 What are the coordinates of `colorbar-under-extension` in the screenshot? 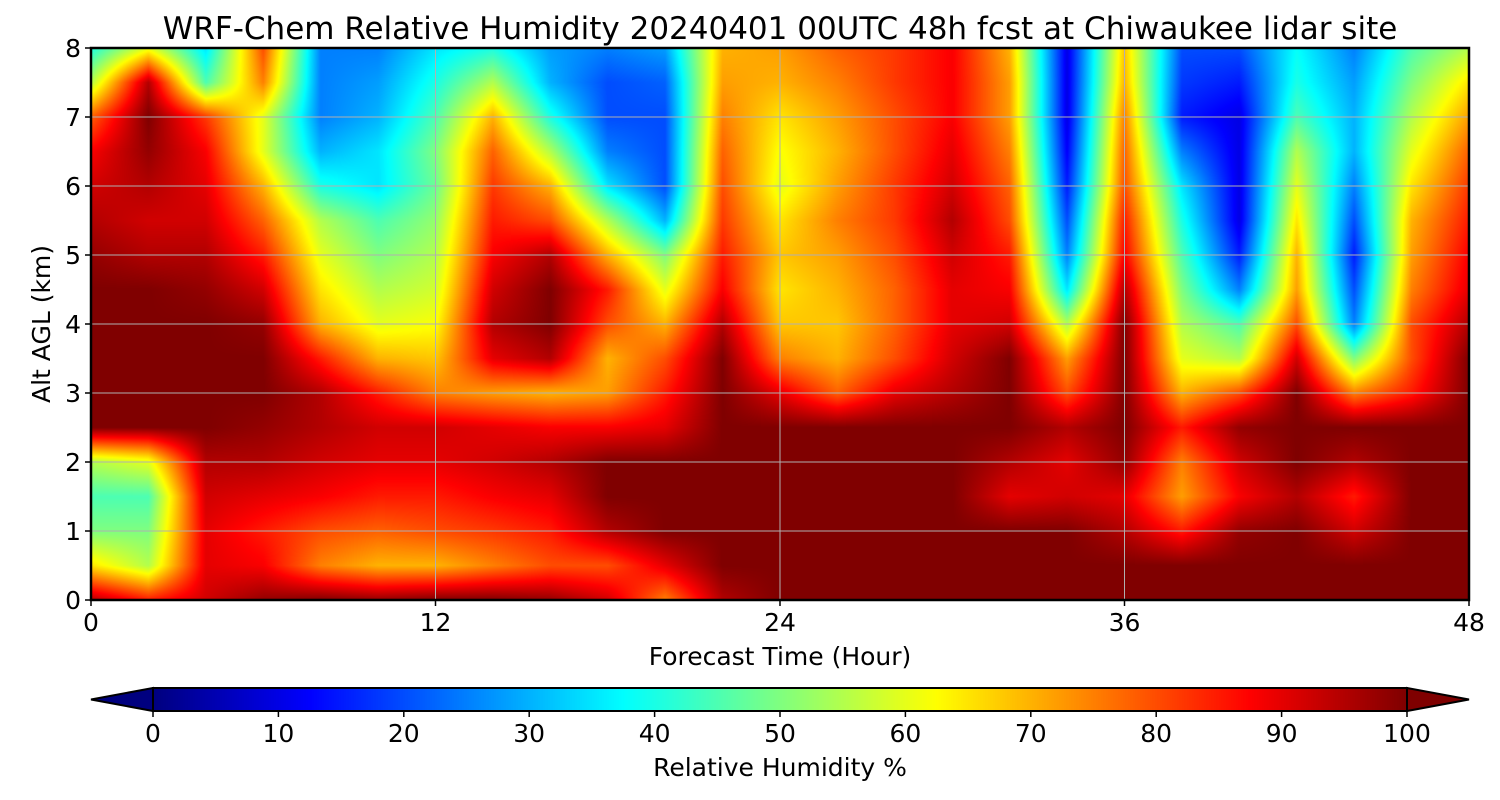 It's located at (122, 699).